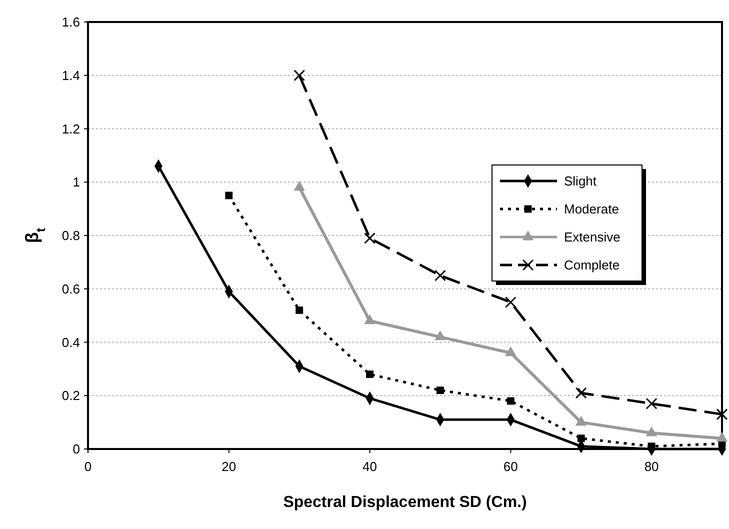 The height and width of the screenshot is (529, 729). What do you see at coordinates (229, 466) in the screenshot?
I see `x-tick-label: 20` at bounding box center [229, 466].